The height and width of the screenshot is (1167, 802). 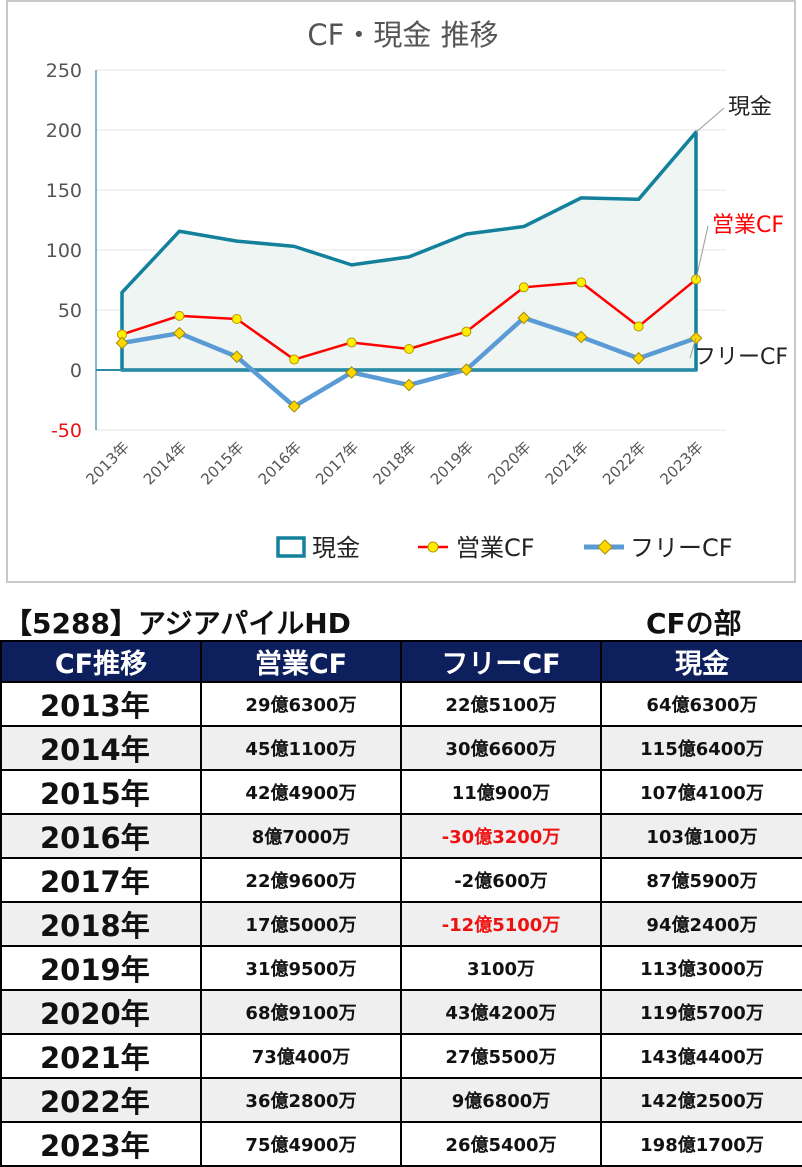 What do you see at coordinates (452, 463) in the screenshot?
I see `x-tick-label: 2019年` at bounding box center [452, 463].